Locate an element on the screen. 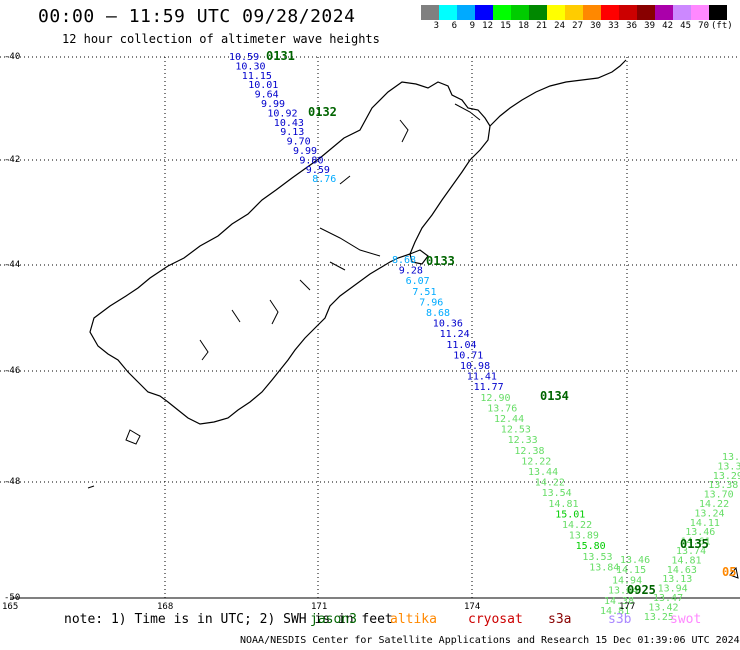 The width and height of the screenshot is (740, 650). wave-height-label: 10.92 is located at coordinates (282, 113).